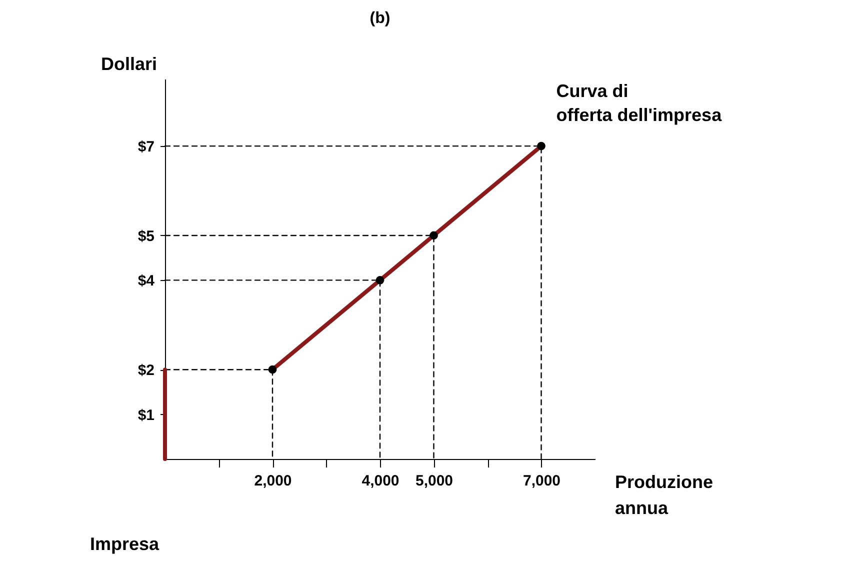 The image size is (847, 576). I want to click on x-axis-title: Produzione annua, so click(664, 495).